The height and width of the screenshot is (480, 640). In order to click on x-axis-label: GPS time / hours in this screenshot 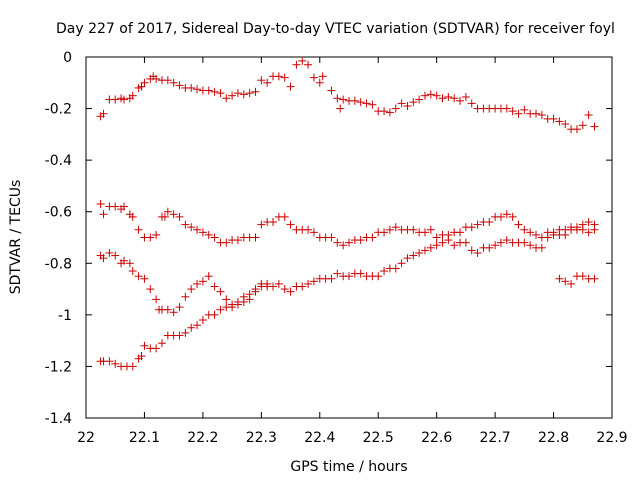, I will do `click(348, 467)`.